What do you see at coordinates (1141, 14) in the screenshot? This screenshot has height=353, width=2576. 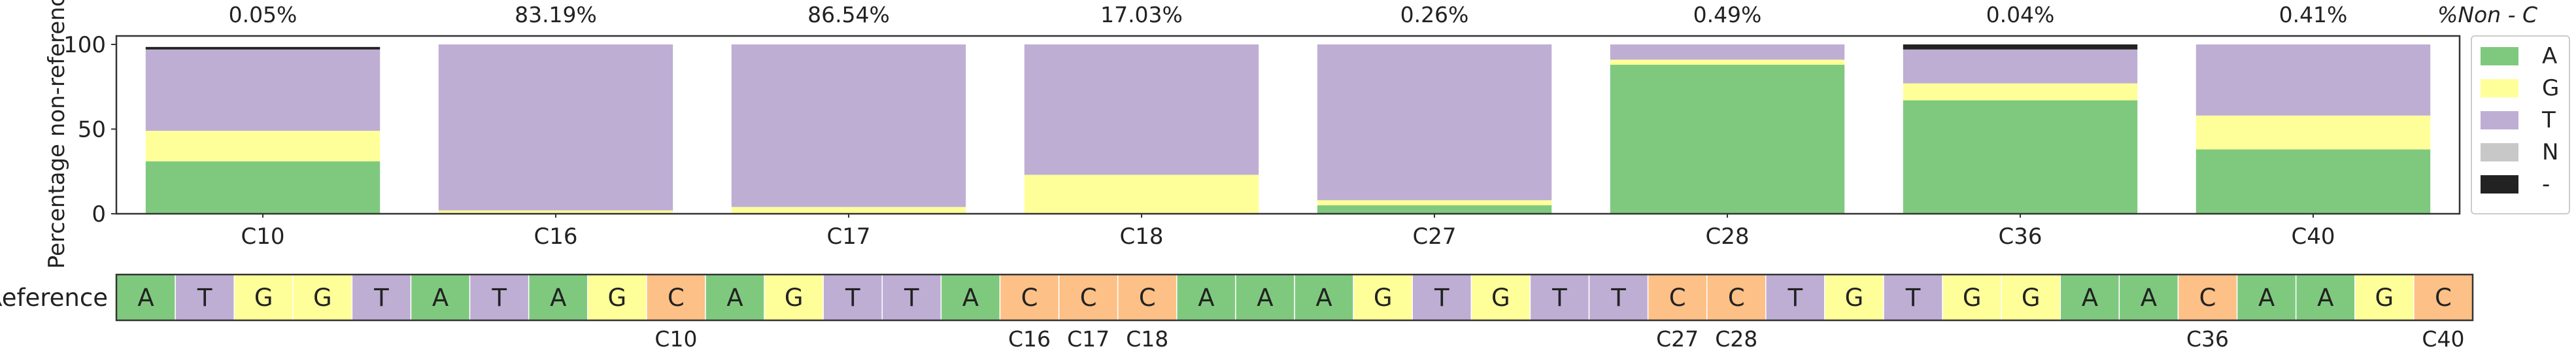 I see `nonref-percent-label: 17.03%` at bounding box center [1141, 14].